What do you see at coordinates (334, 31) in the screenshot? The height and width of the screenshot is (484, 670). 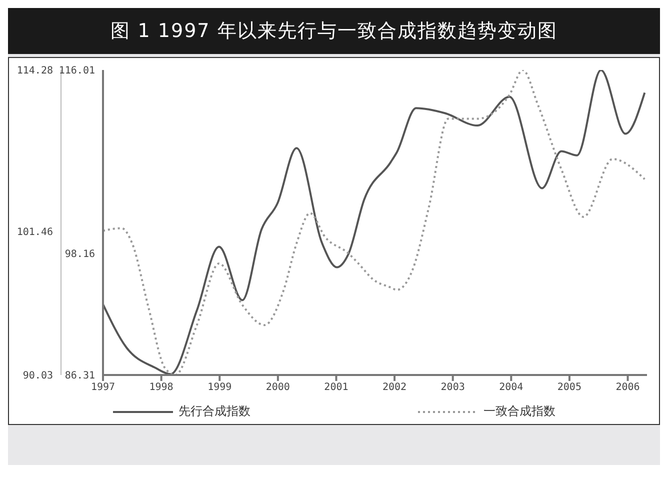 I see `chart-title: 图 1 1997 年以来先行与一致合成指数趋势变动图` at bounding box center [334, 31].